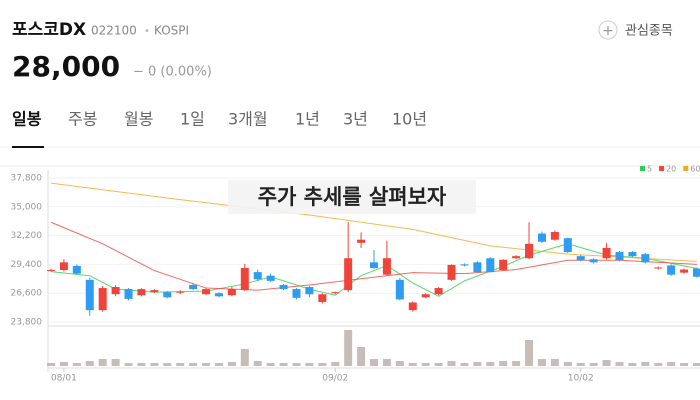 This screenshot has width=700, height=400. What do you see at coordinates (27, 119) in the screenshot?
I see `tab: 일봉` at bounding box center [27, 119].